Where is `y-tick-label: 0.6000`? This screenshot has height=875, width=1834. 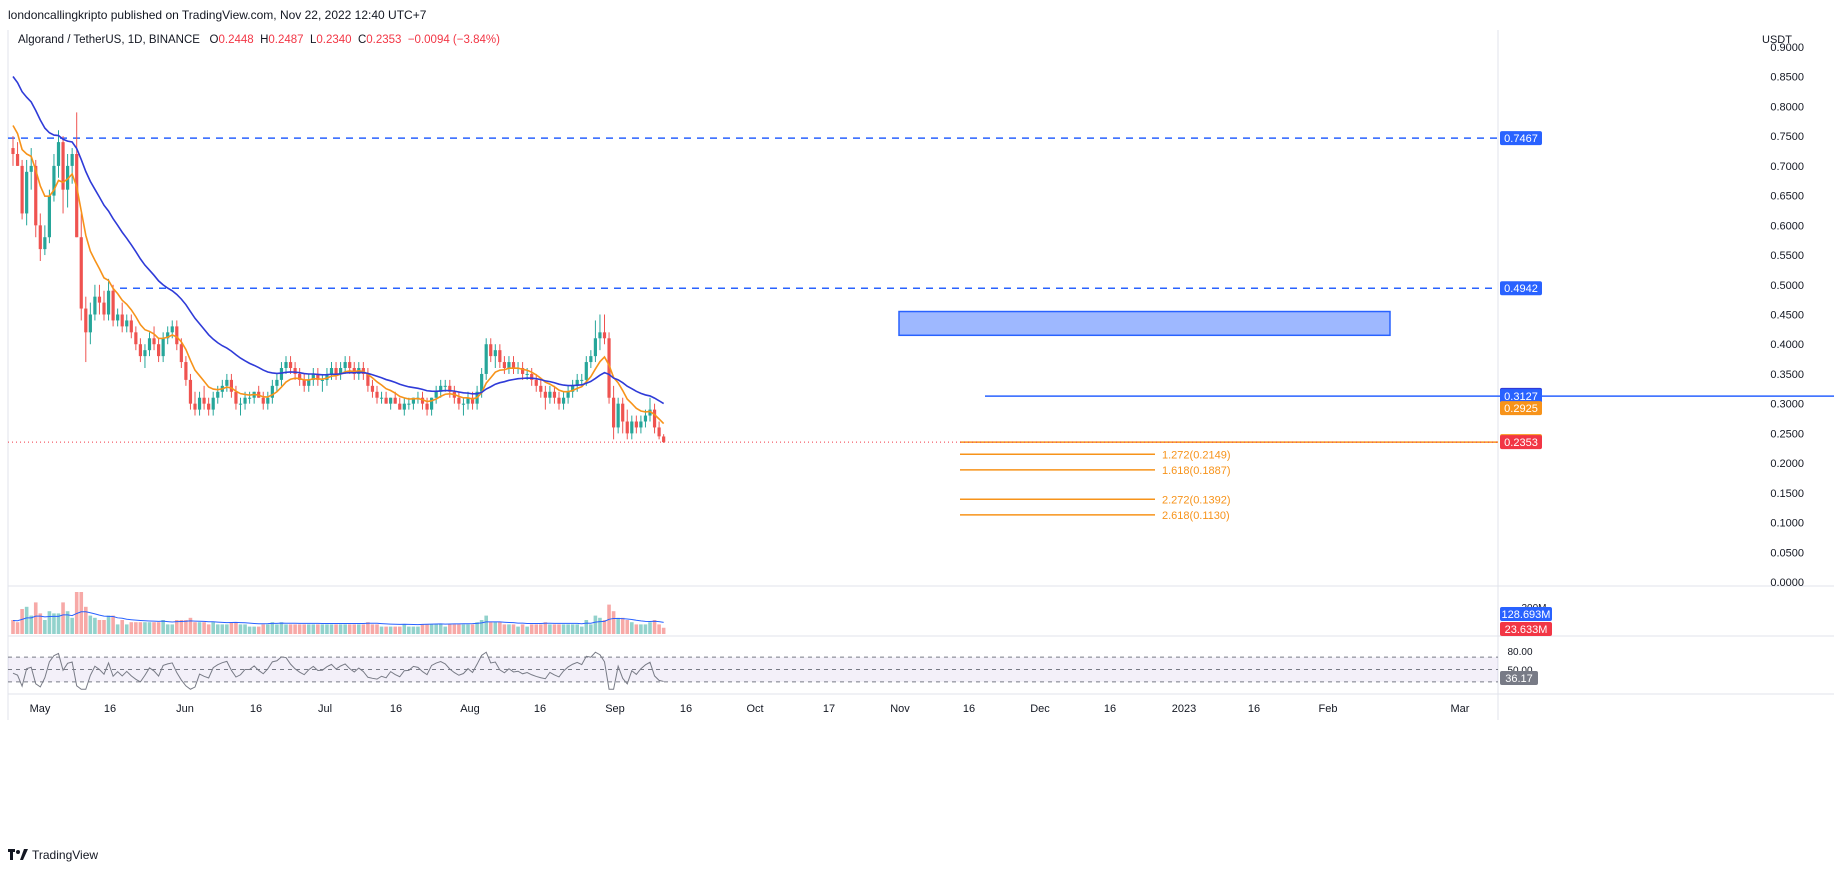
y-tick-label: 0.6000 is located at coordinates (1787, 226).